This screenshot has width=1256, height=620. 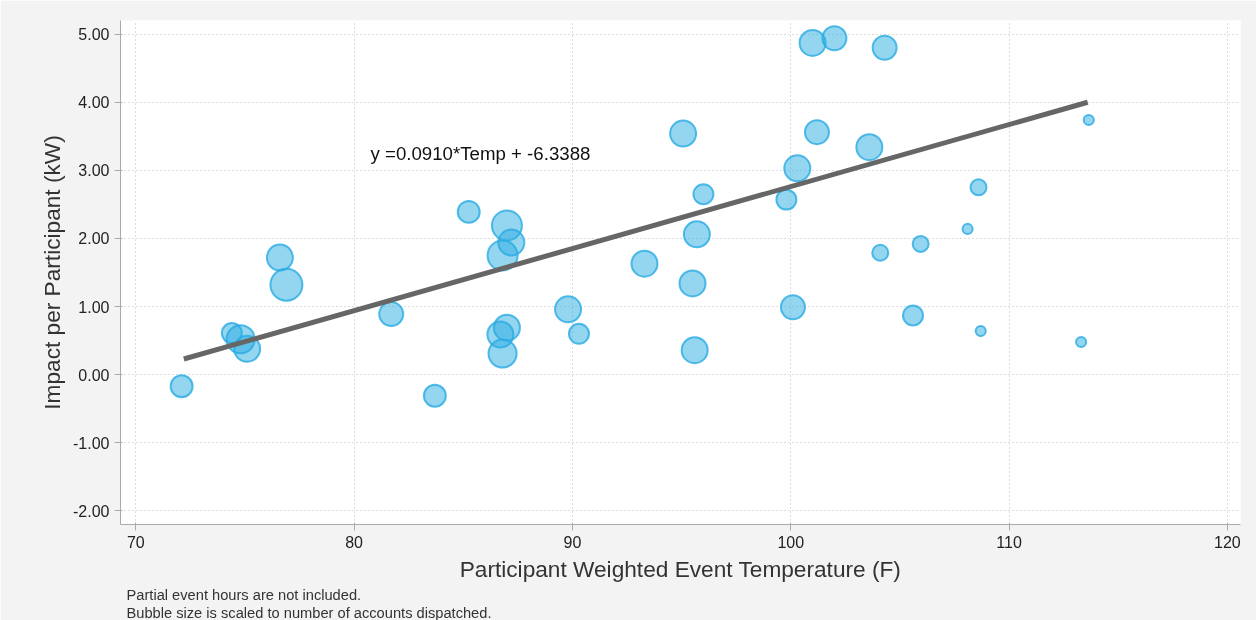 I want to click on x-tick-label: 90, so click(x=572, y=542).